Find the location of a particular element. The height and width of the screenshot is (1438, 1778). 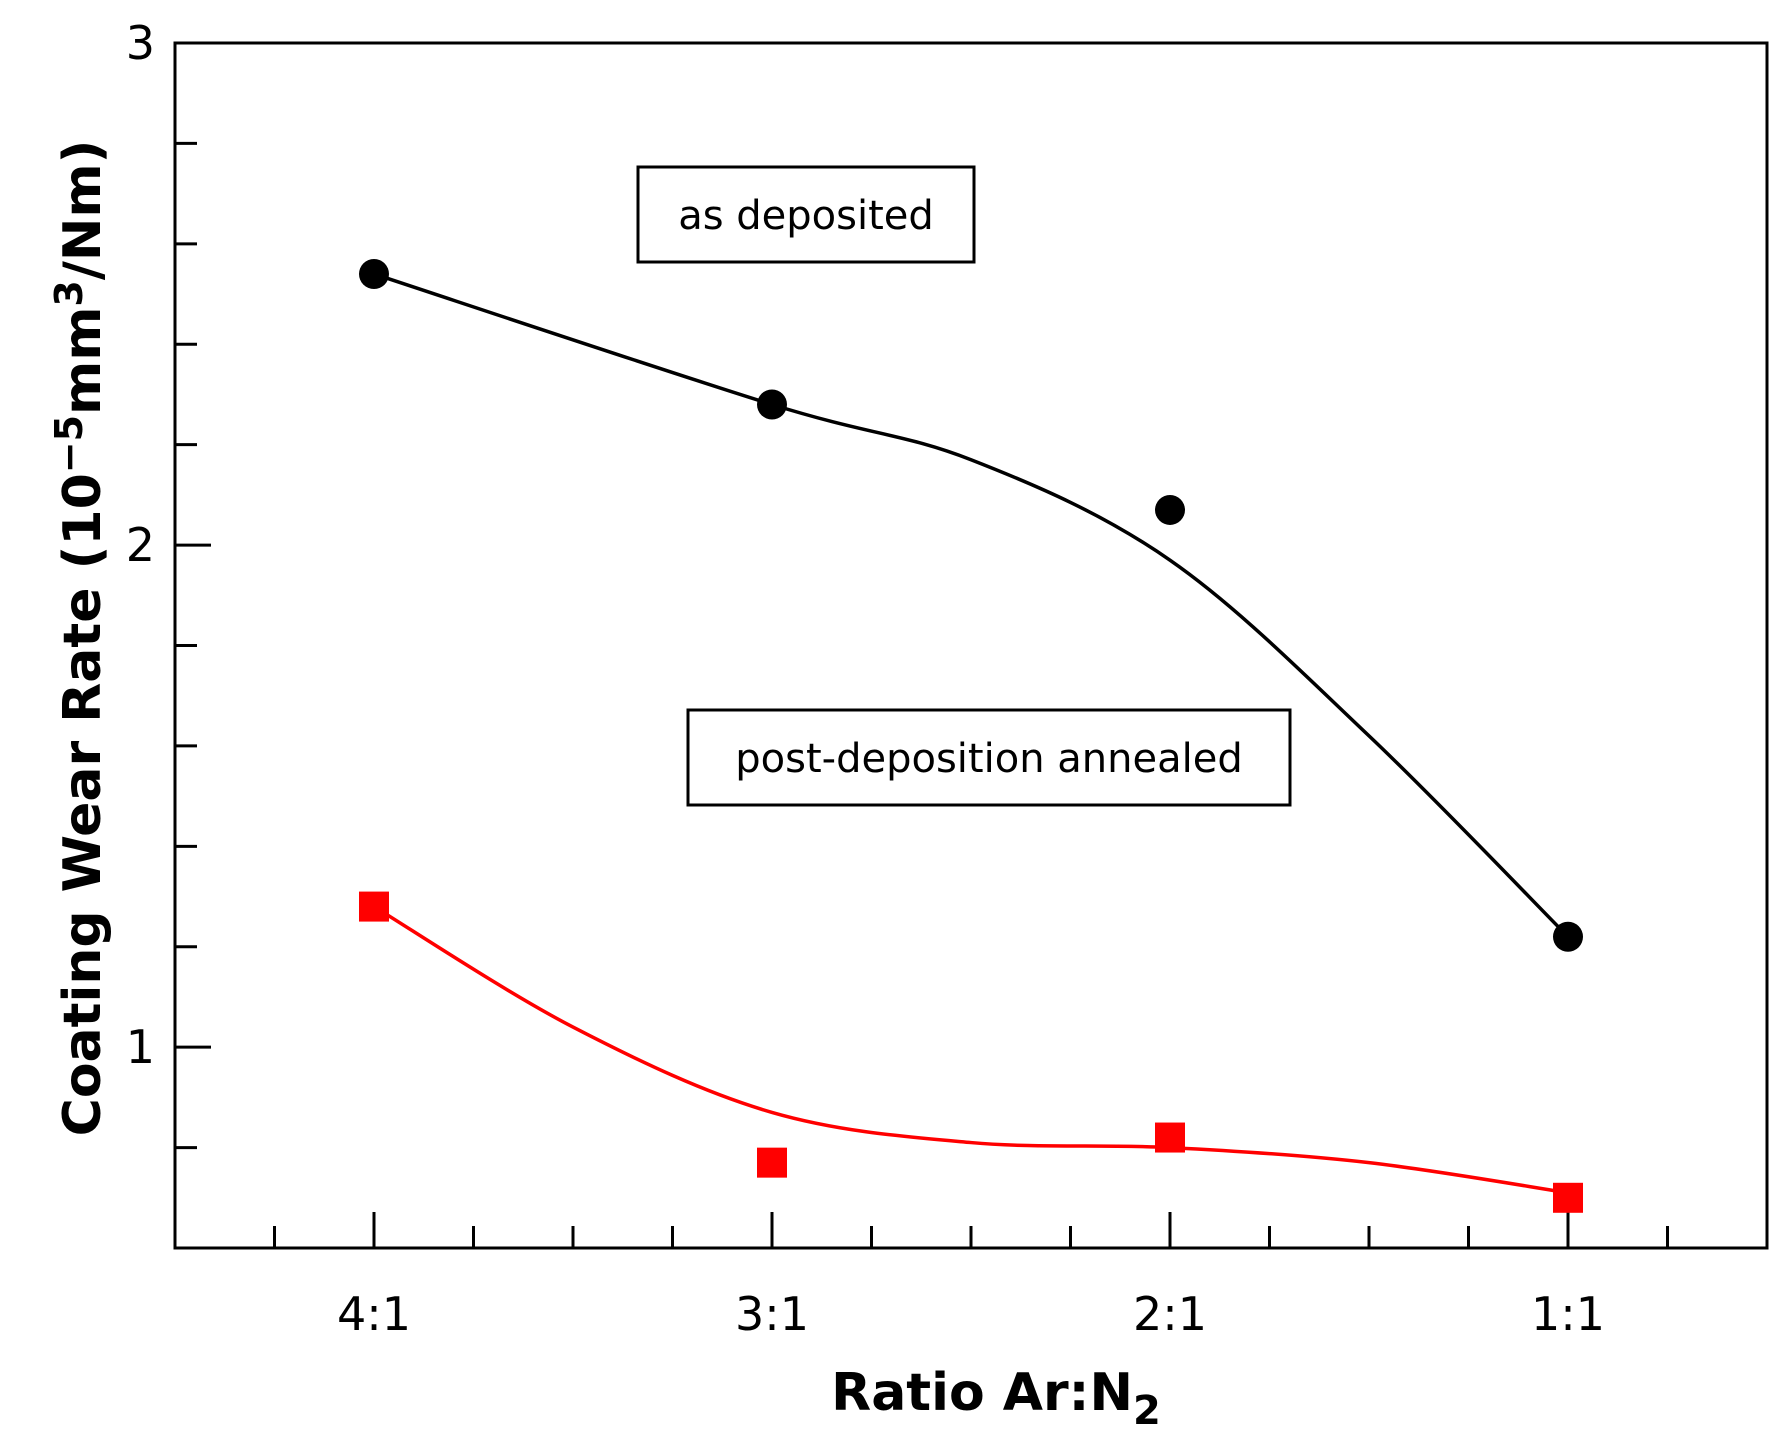

annotation-label-as-deposited: as deposited is located at coordinates (806, 216).